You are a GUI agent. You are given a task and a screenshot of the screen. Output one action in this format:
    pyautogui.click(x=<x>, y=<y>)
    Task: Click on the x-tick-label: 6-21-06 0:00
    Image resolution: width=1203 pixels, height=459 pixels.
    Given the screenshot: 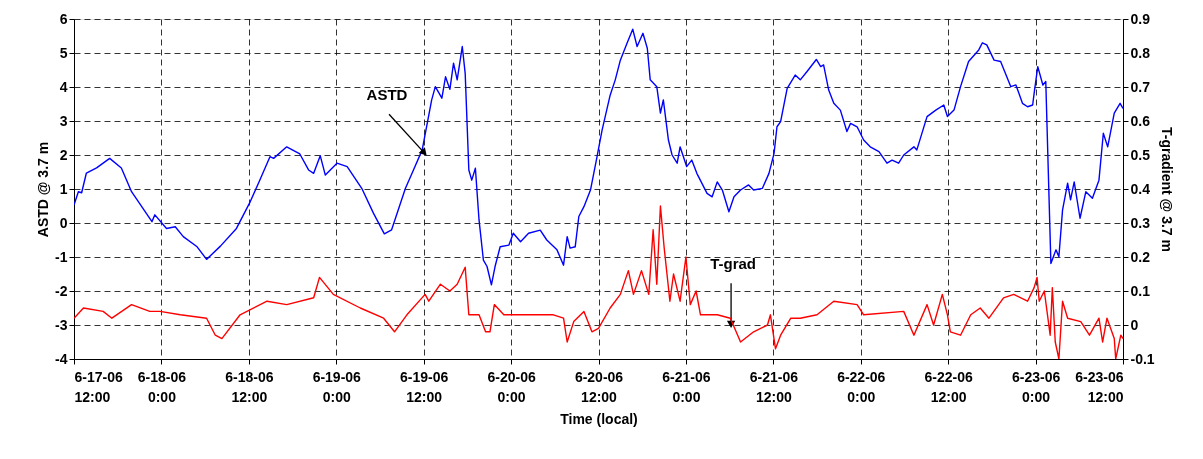 What is the action you would take?
    pyautogui.click(x=686, y=386)
    